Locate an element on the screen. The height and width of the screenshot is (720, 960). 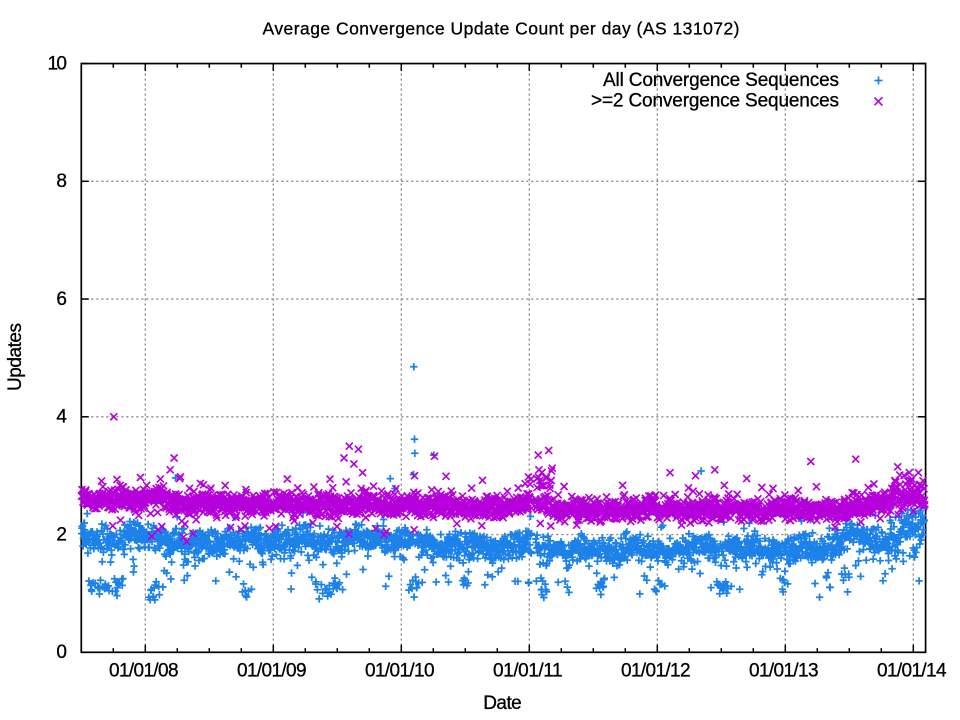
svg-text: 6 is located at coordinates (61, 299).